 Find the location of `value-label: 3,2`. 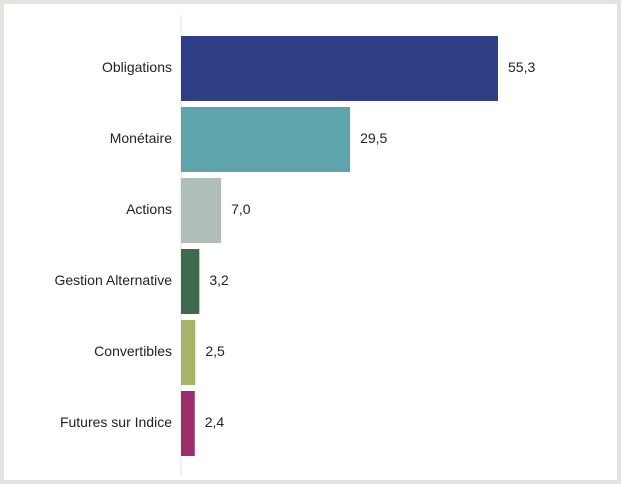

value-label: 3,2 is located at coordinates (219, 280).